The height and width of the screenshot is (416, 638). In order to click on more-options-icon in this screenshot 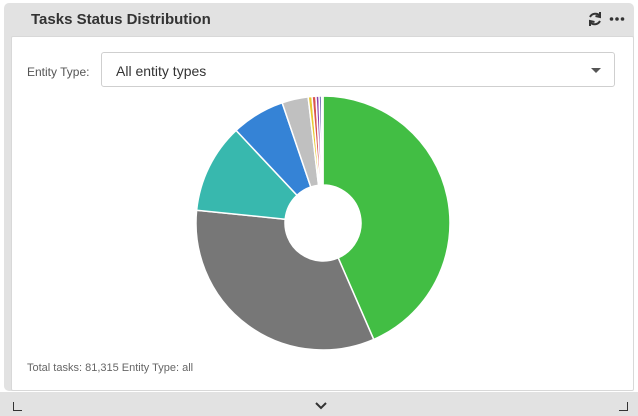, I will do `click(617, 19)`.